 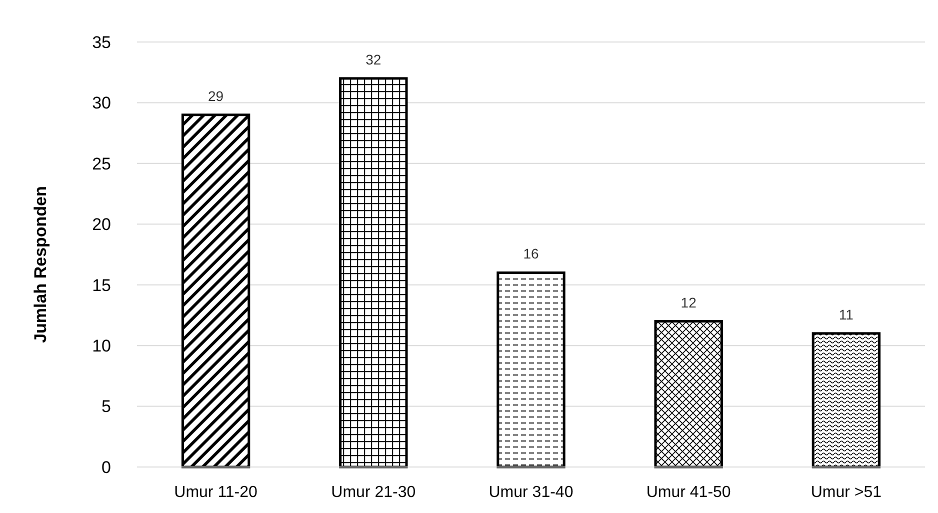 What do you see at coordinates (846, 492) in the screenshot?
I see `x-tick-label: Umur >51` at bounding box center [846, 492].